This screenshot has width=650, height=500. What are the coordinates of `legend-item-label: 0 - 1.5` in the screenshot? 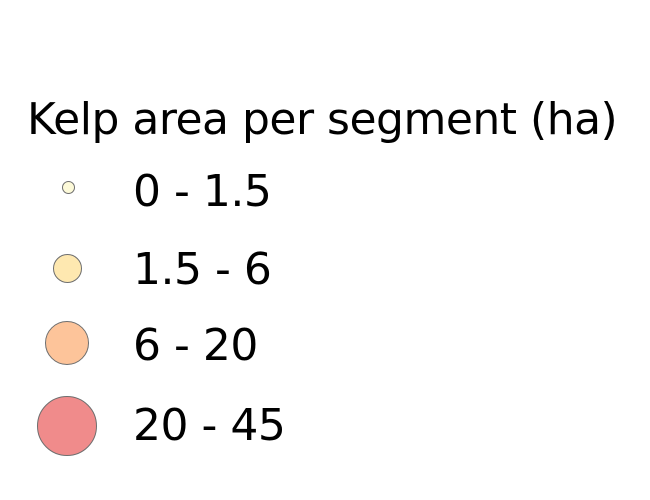 It's located at (202, 191).